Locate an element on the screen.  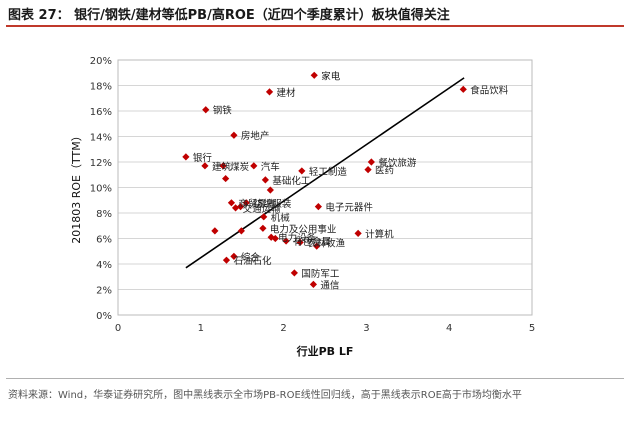
y-tick-label: 16% is located at coordinates (101, 112).